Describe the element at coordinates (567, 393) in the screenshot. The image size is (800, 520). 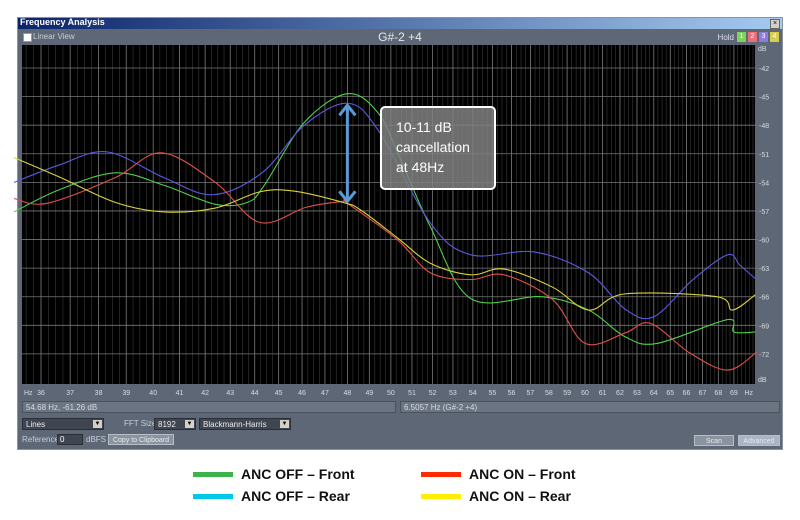
I see `x-tick-label: 59` at that location.